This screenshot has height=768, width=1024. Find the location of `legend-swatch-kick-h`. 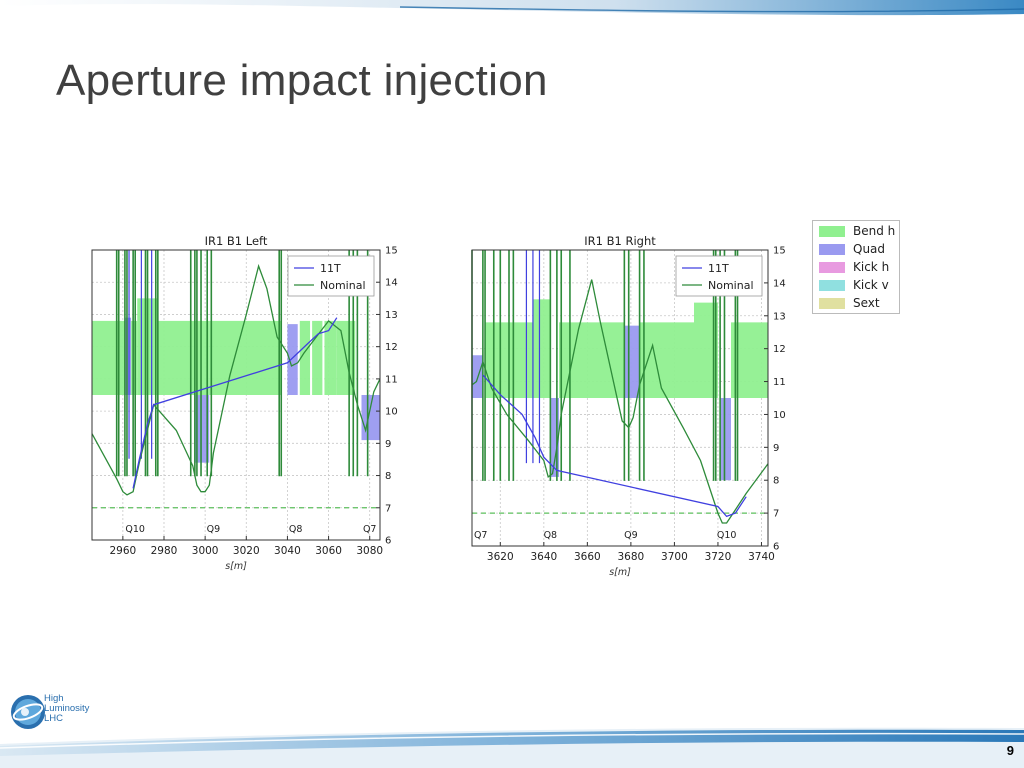

legend-swatch-kick-h is located at coordinates (832, 267).